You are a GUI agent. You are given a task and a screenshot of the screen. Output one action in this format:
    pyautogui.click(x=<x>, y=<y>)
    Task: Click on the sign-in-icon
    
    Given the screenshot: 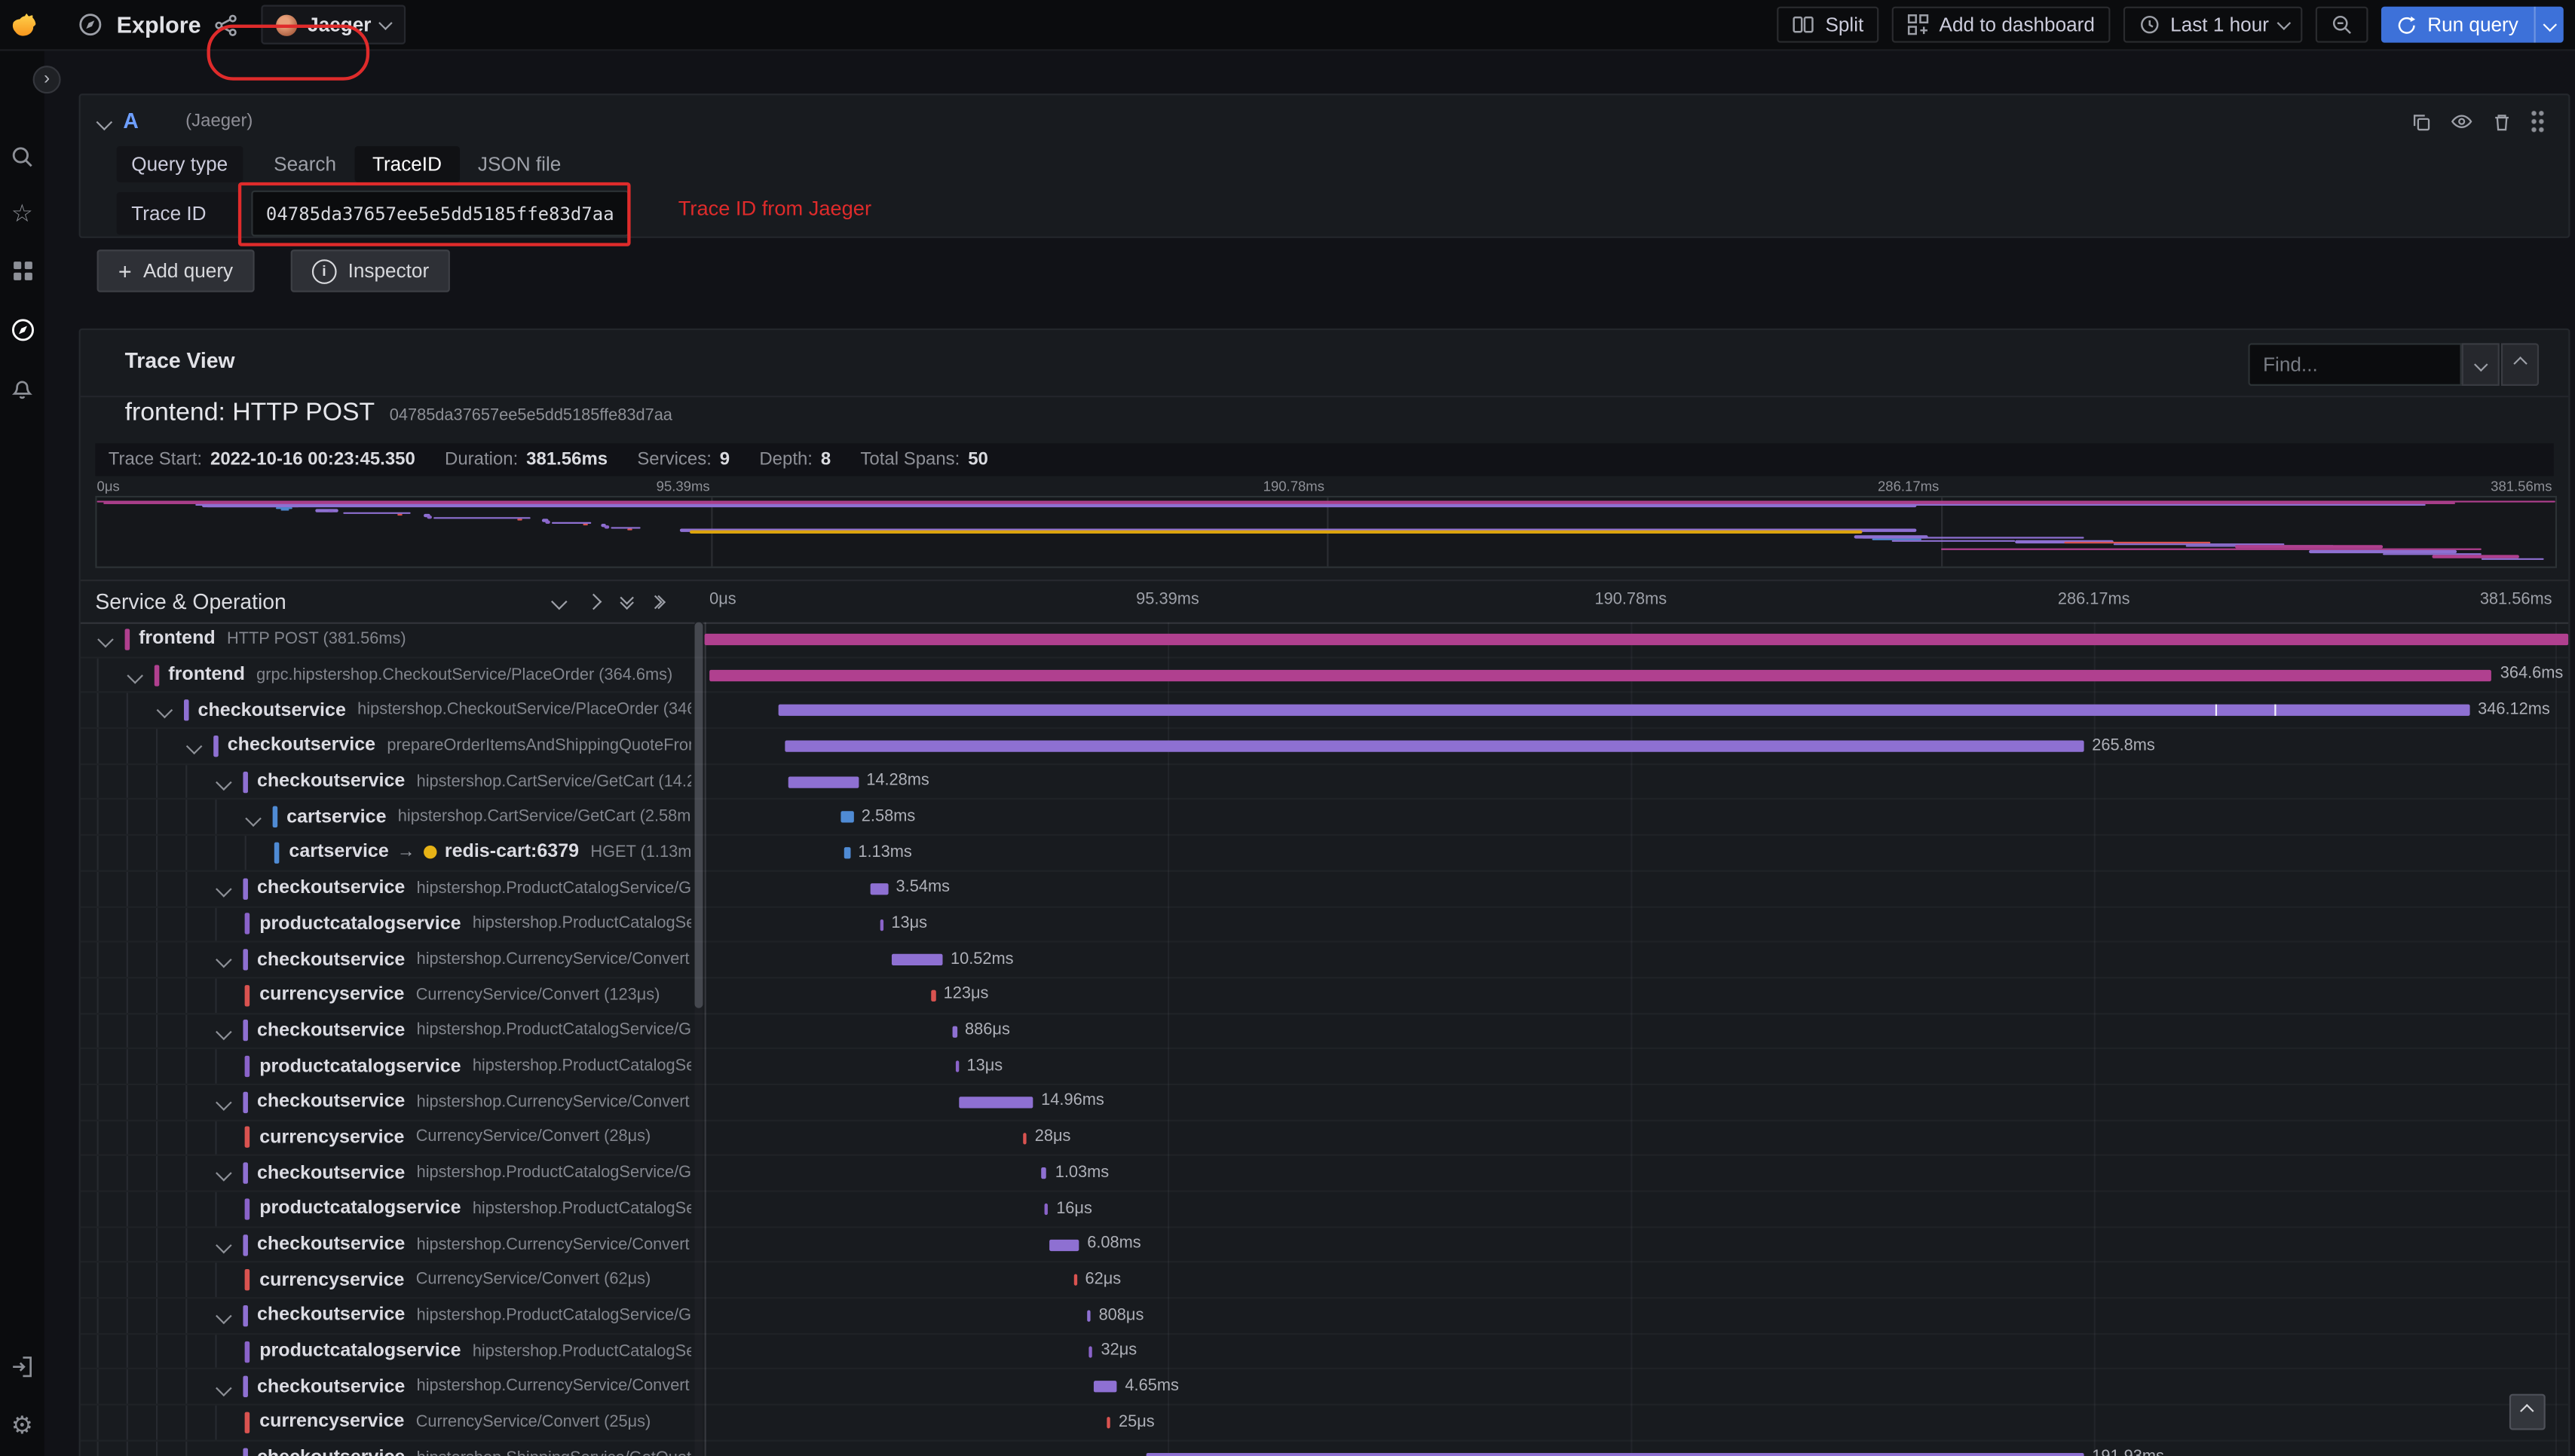 What is the action you would take?
    pyautogui.click(x=22, y=1366)
    